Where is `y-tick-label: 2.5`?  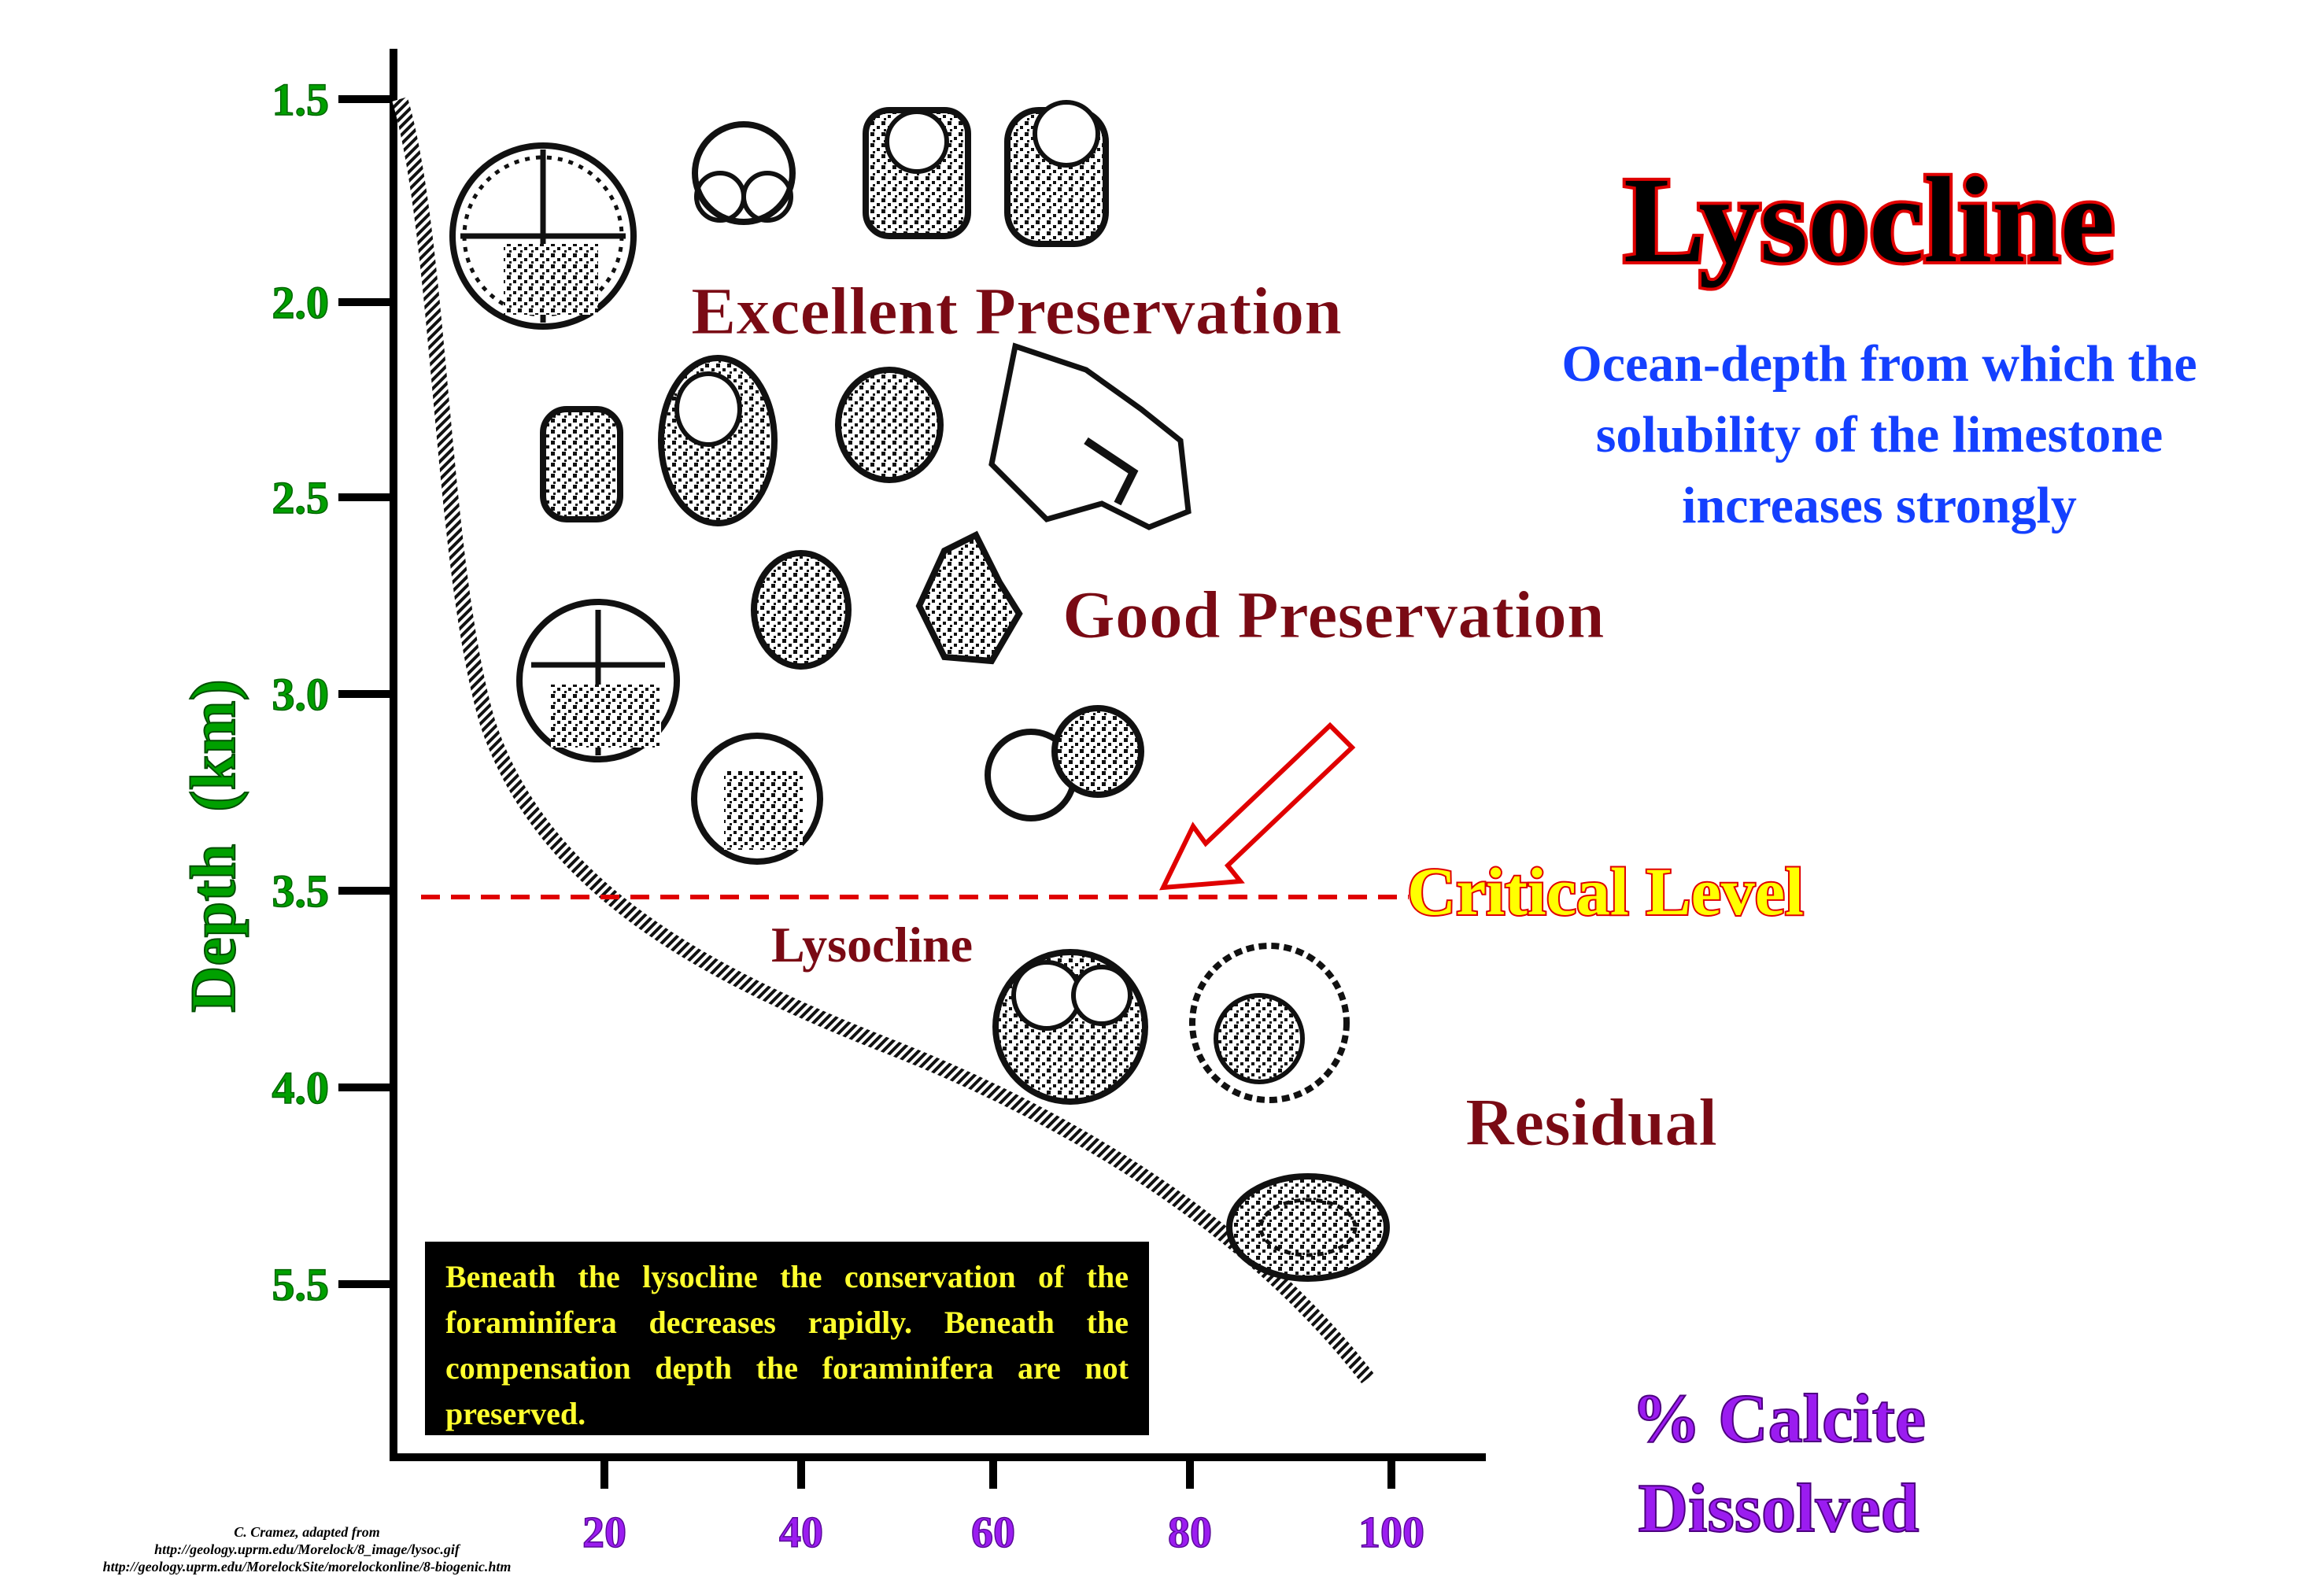
y-tick-label: 2.5 is located at coordinates (301, 497).